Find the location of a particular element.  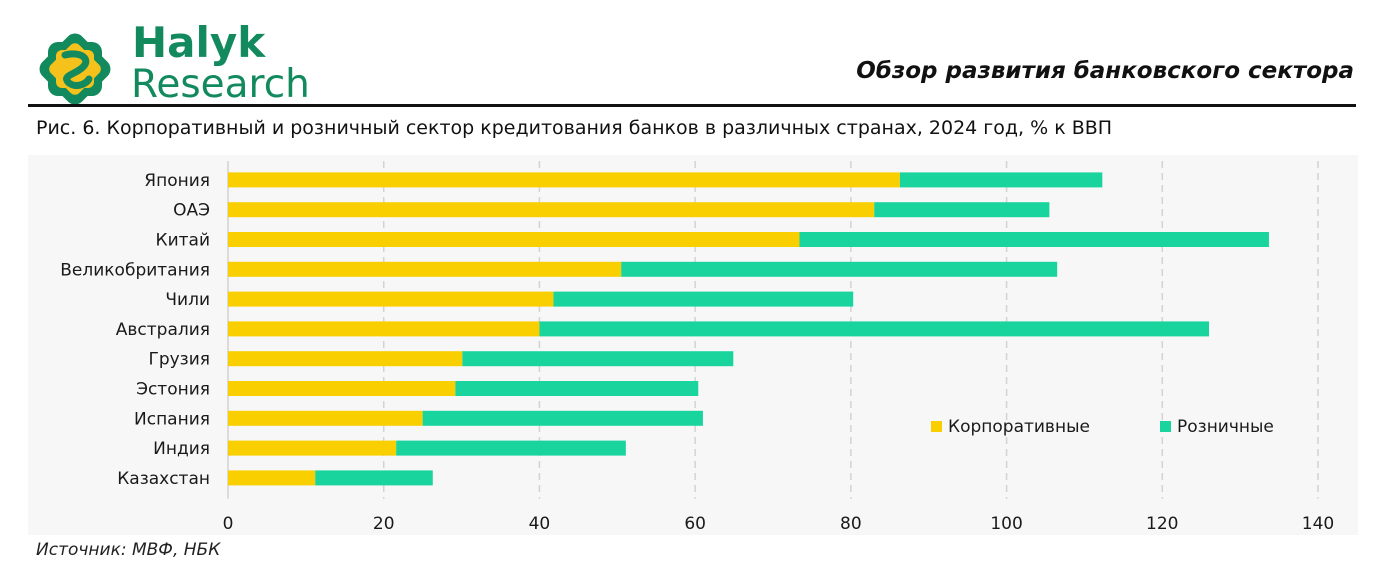

report-title: Обзор развития банковского сектора is located at coordinates (1105, 71).